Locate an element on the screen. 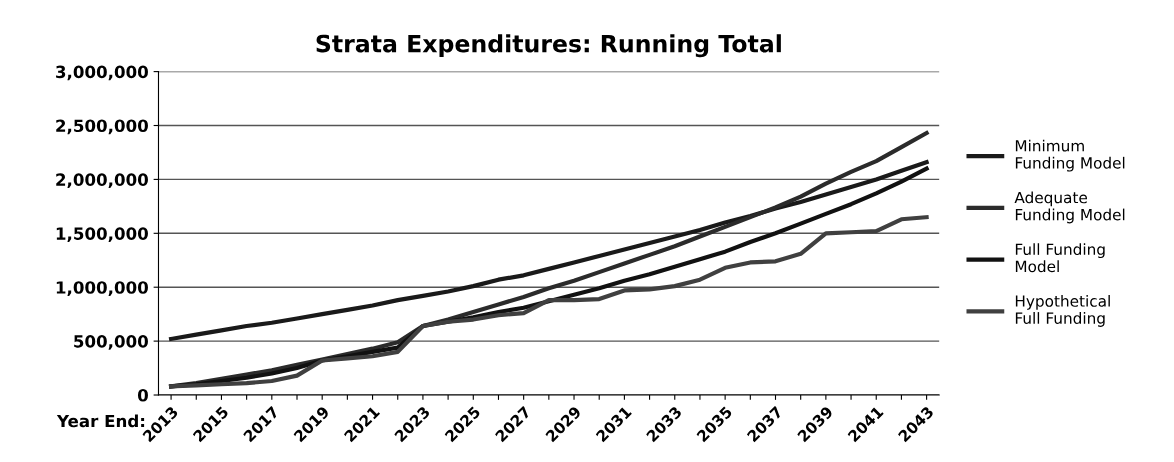 This screenshot has height=462, width=1174. x-axis-title: Year End: is located at coordinates (100, 421).